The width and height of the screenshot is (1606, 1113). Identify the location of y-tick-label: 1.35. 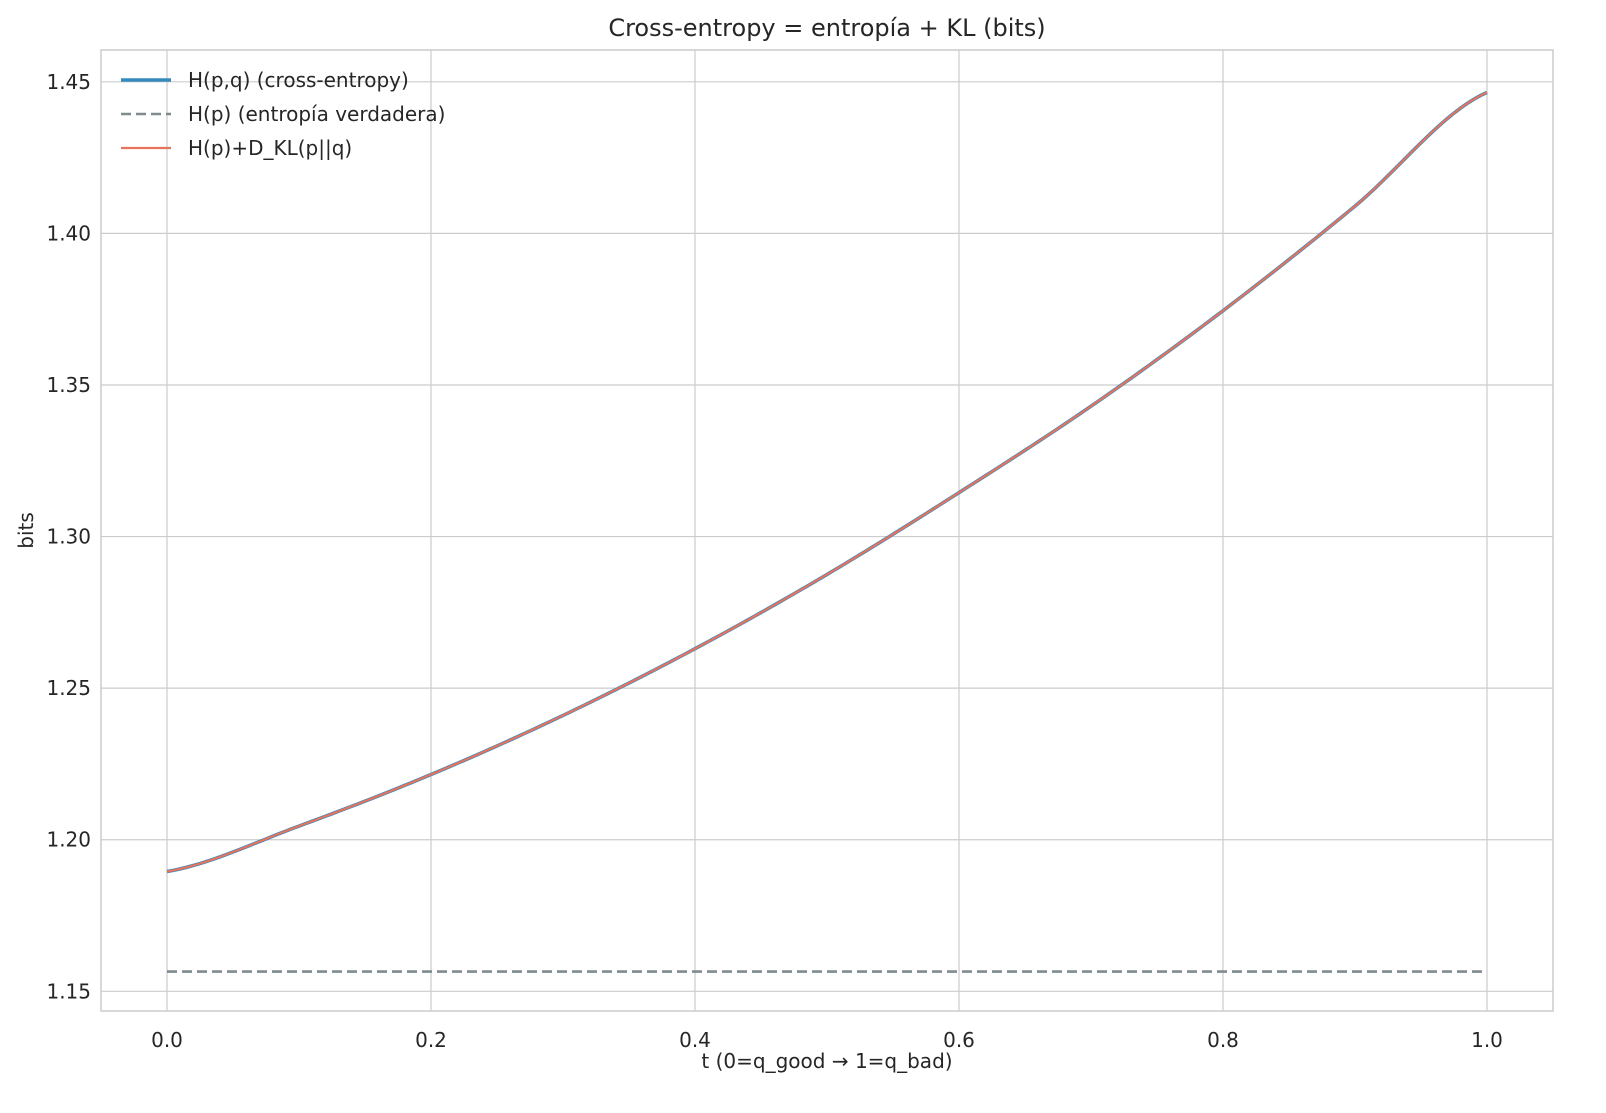
(68, 385).